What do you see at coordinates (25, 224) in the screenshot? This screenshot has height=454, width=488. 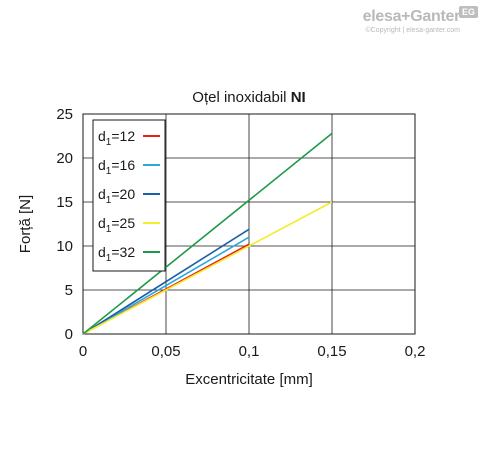 I see `y-axis-label: Forță [N]` at bounding box center [25, 224].